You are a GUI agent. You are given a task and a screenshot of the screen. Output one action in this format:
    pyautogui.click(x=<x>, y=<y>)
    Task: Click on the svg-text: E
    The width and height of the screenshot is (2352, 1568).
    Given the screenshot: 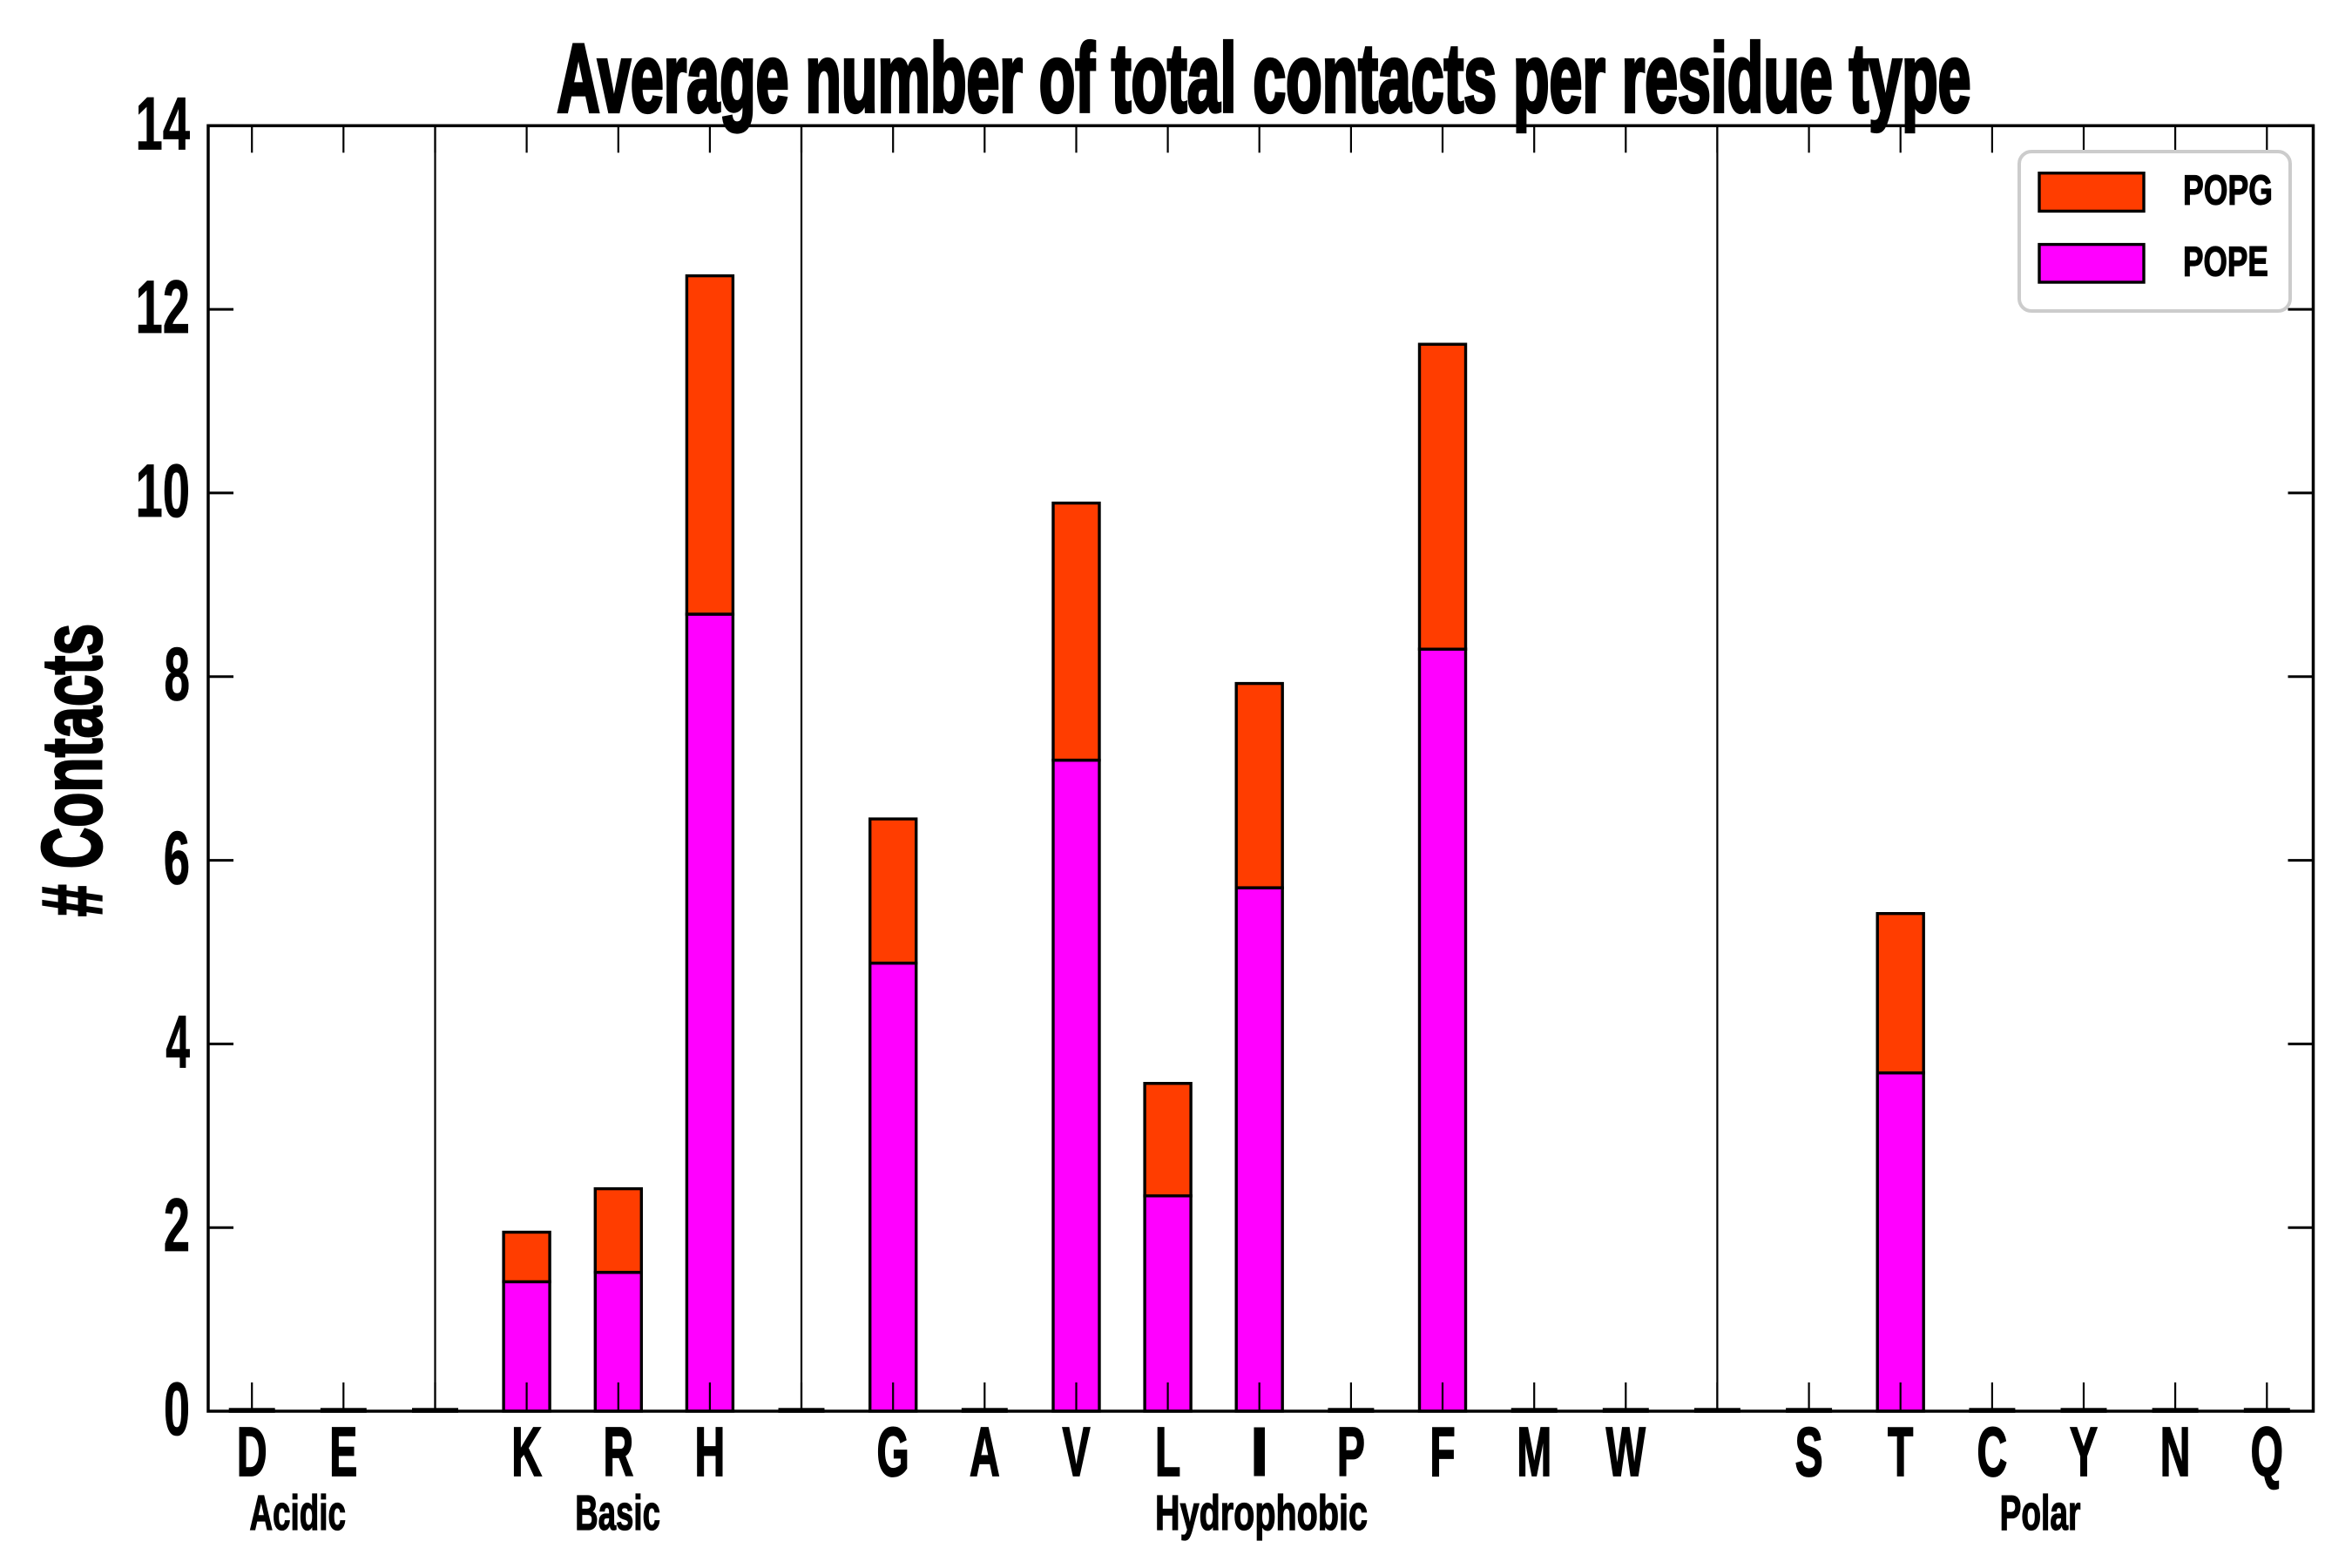 What is the action you would take?
    pyautogui.click(x=343, y=1451)
    